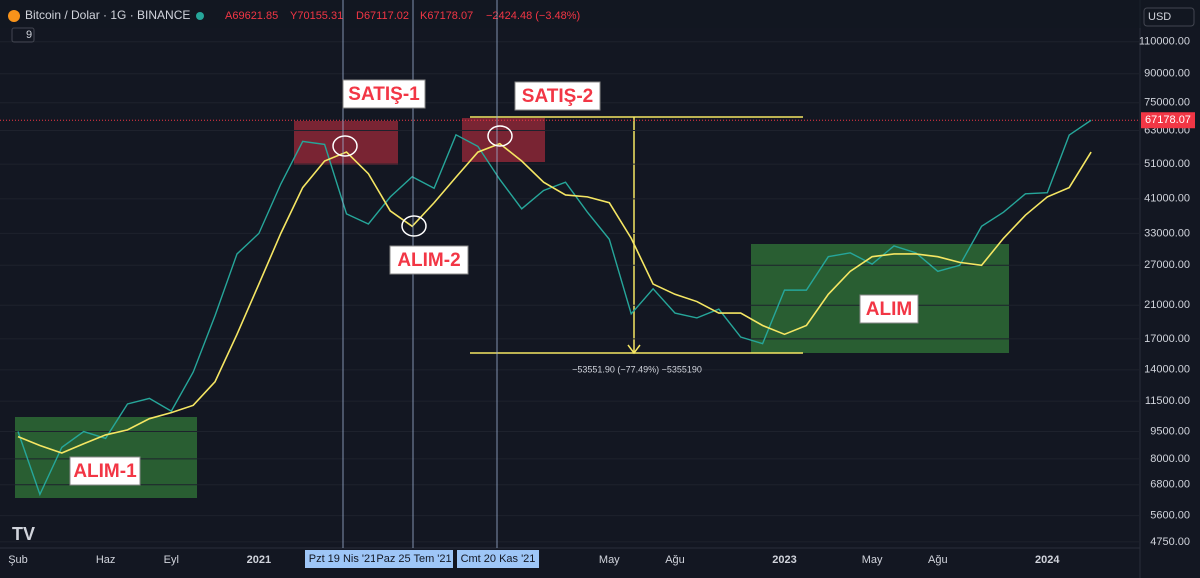 The image size is (1200, 578). What do you see at coordinates (634, 349) in the screenshot?
I see `measure-arrow` at bounding box center [634, 349].